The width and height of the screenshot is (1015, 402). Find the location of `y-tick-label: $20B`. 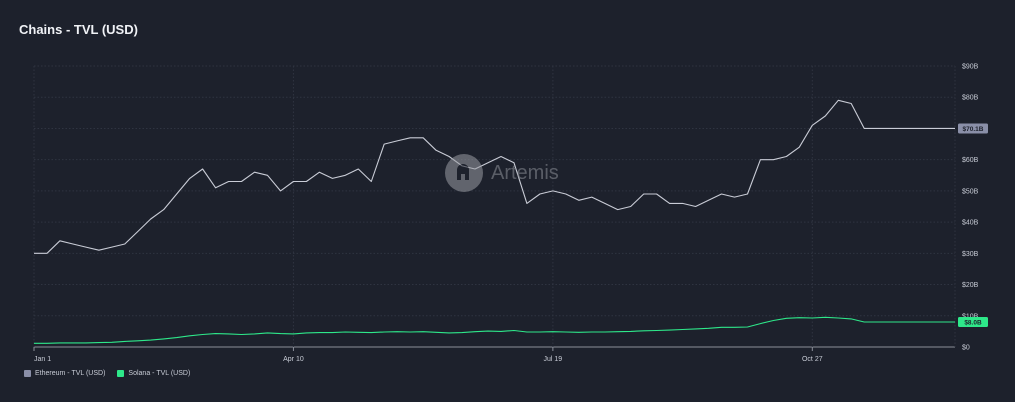

y-tick-label: $20B is located at coordinates (970, 285).